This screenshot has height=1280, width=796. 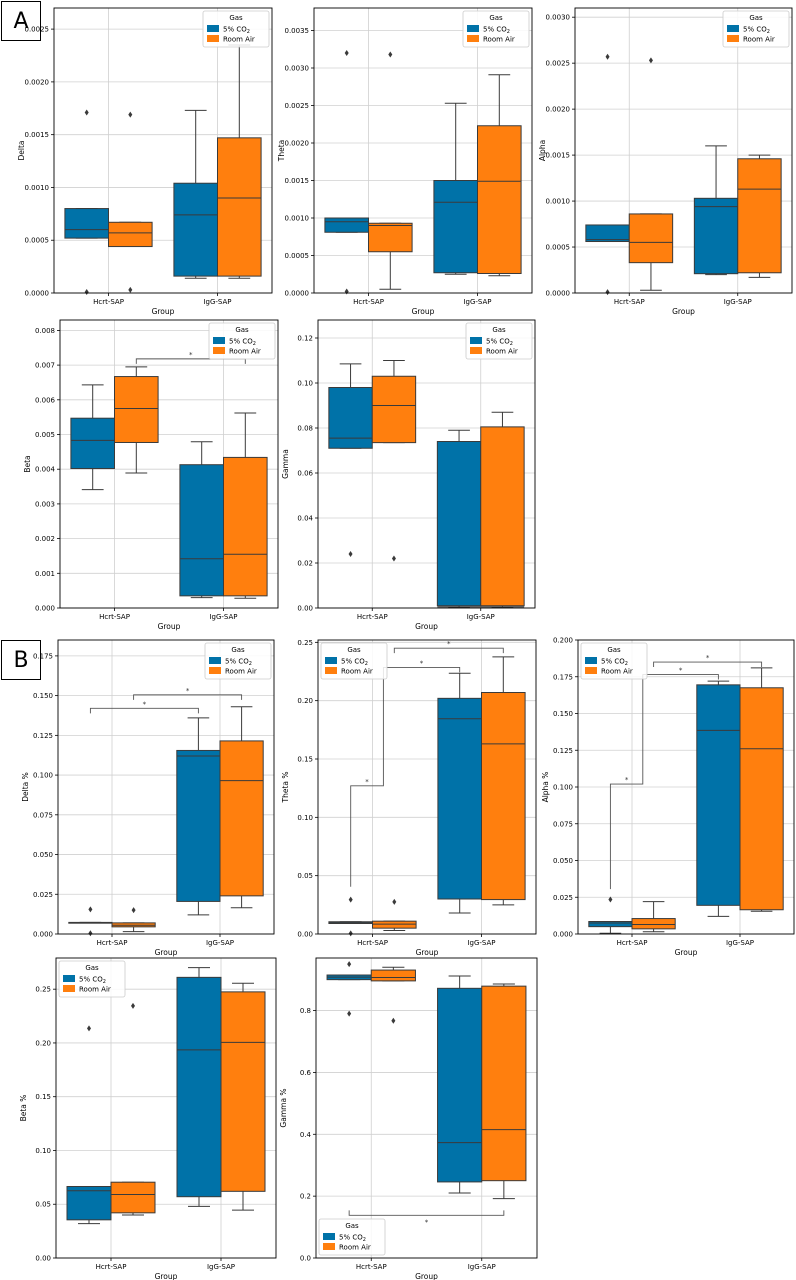 What do you see at coordinates (283, 1107) in the screenshot?
I see `y-axis-label: Gamma %` at bounding box center [283, 1107].